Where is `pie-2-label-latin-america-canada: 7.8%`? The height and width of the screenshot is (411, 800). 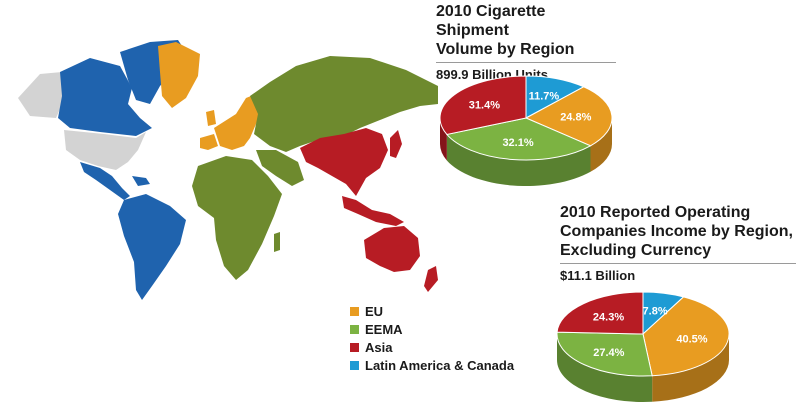 pie-2-label-latin-america-canada: 7.8% is located at coordinates (655, 311).